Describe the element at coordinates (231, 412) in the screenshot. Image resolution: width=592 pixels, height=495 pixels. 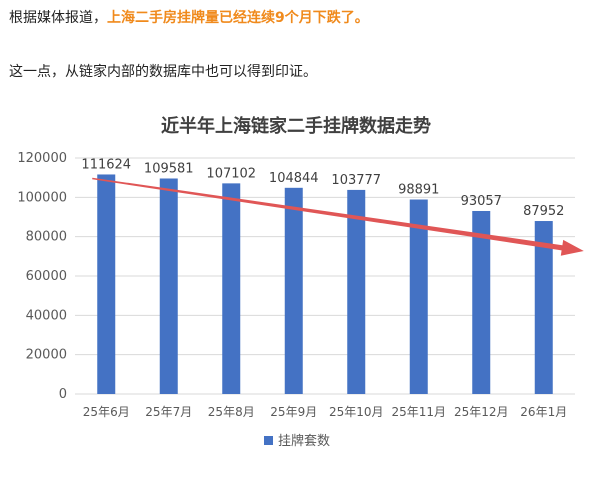
I see `x-tick-label: 25年8月` at that location.